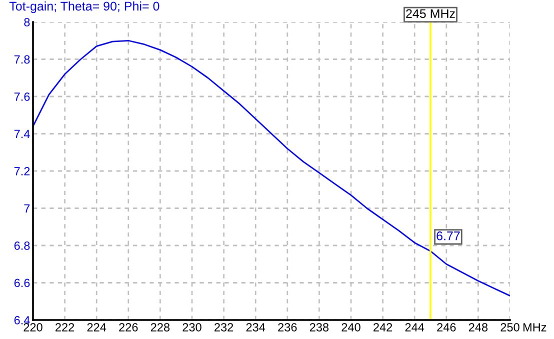  What do you see at coordinates (22, 59) in the screenshot?
I see `y-tick-label: 7.8` at bounding box center [22, 59].